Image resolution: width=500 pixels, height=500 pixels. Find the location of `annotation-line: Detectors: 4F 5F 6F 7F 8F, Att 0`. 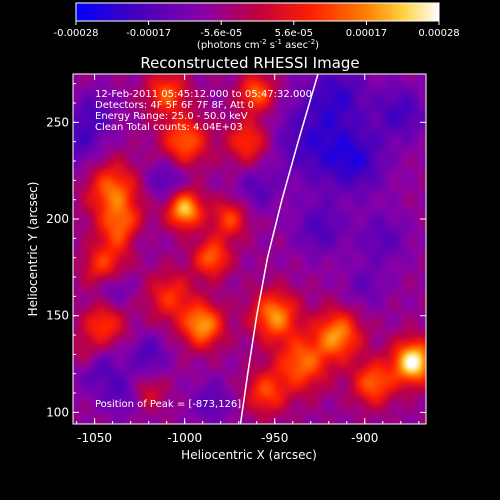

annotation-line: Detectors: 4F 5F 6F 7F 8F, Att 0 is located at coordinates (174, 105).